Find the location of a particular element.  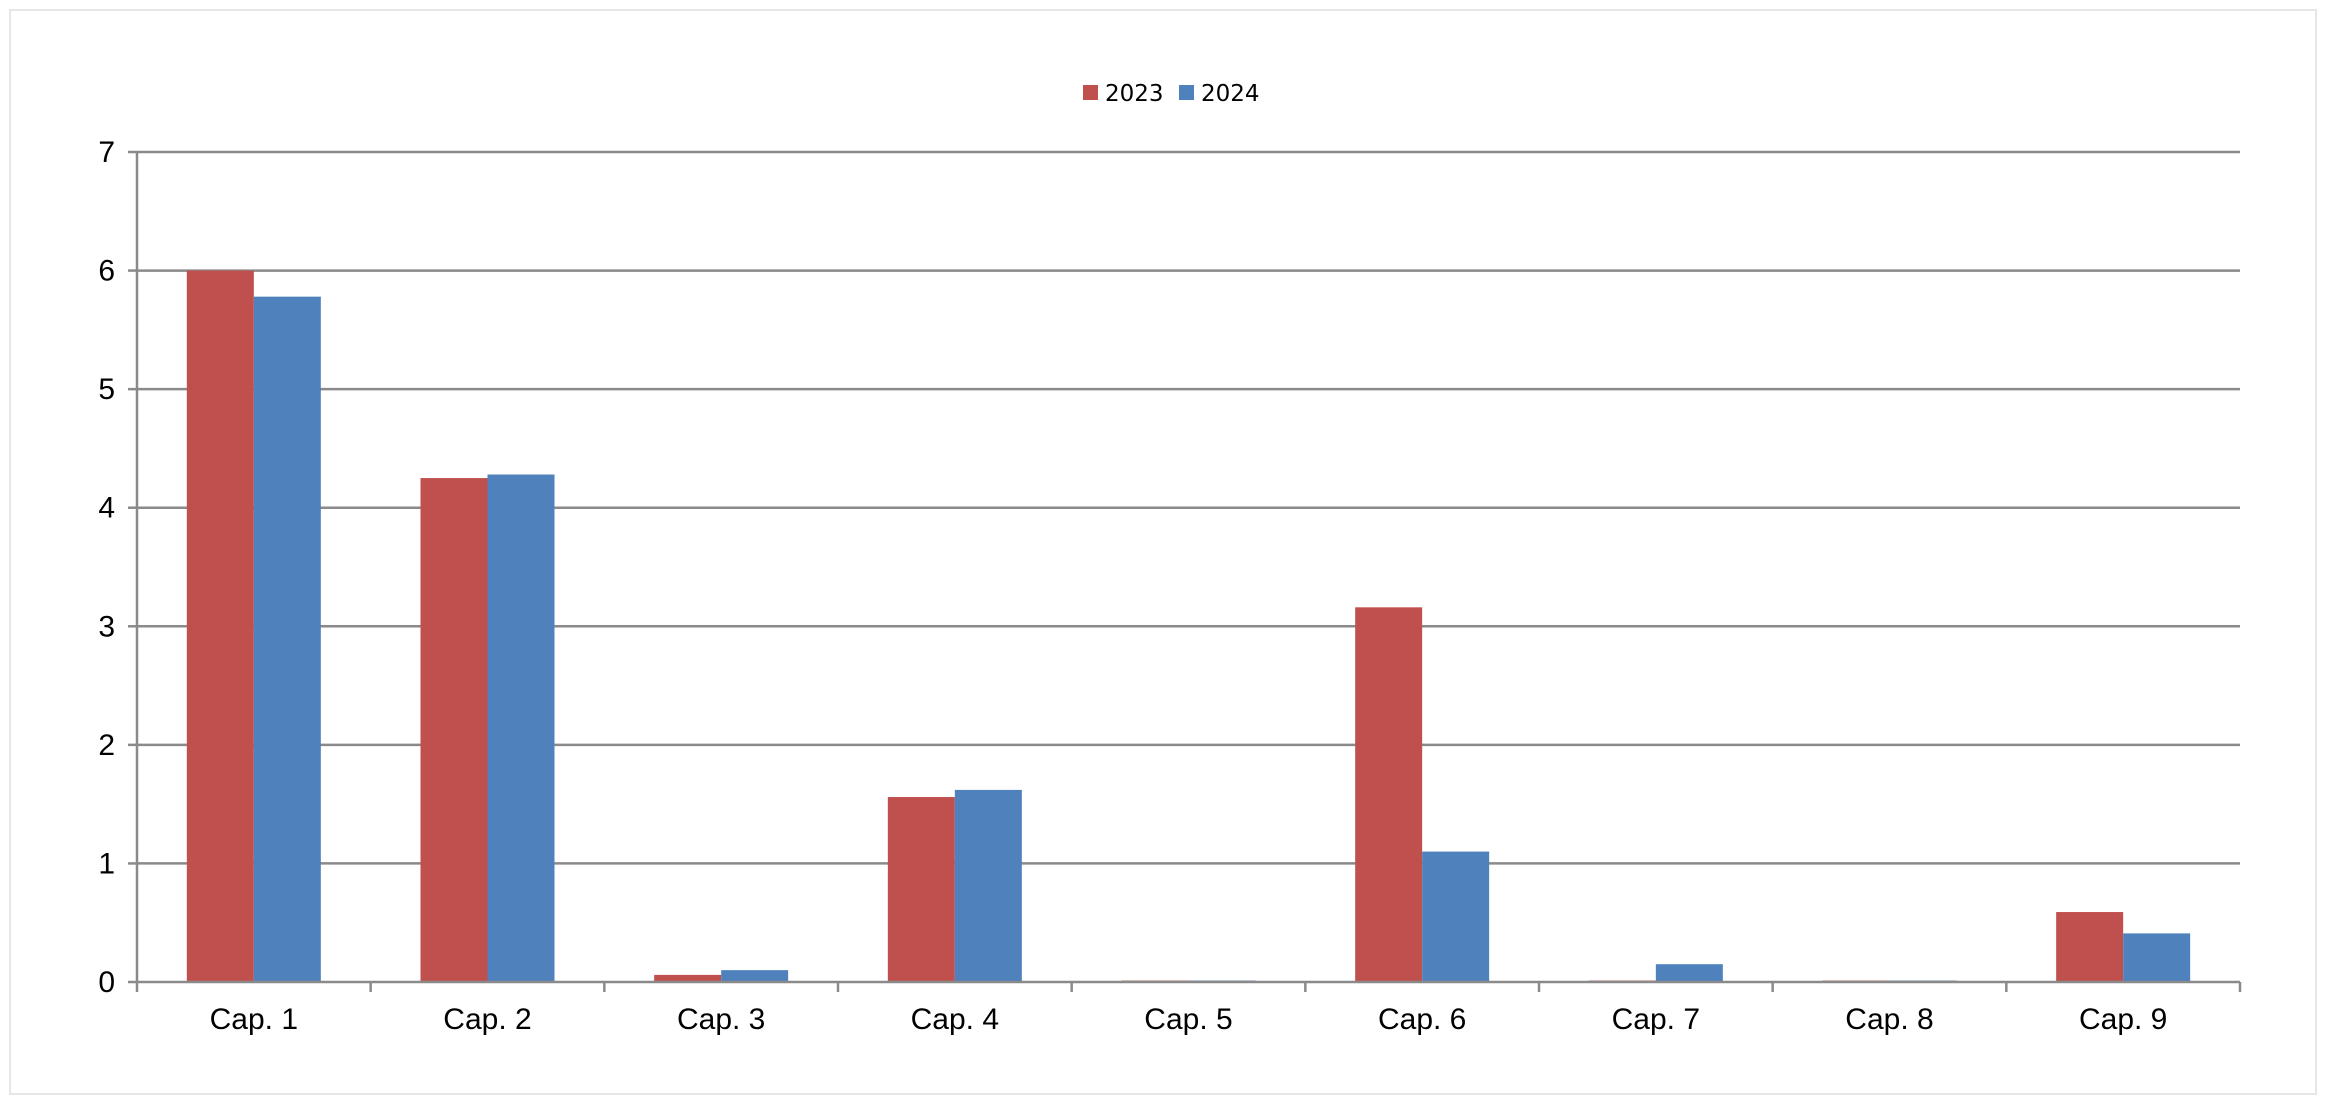

x-tick-label: Cap. 1 is located at coordinates (254, 1019).